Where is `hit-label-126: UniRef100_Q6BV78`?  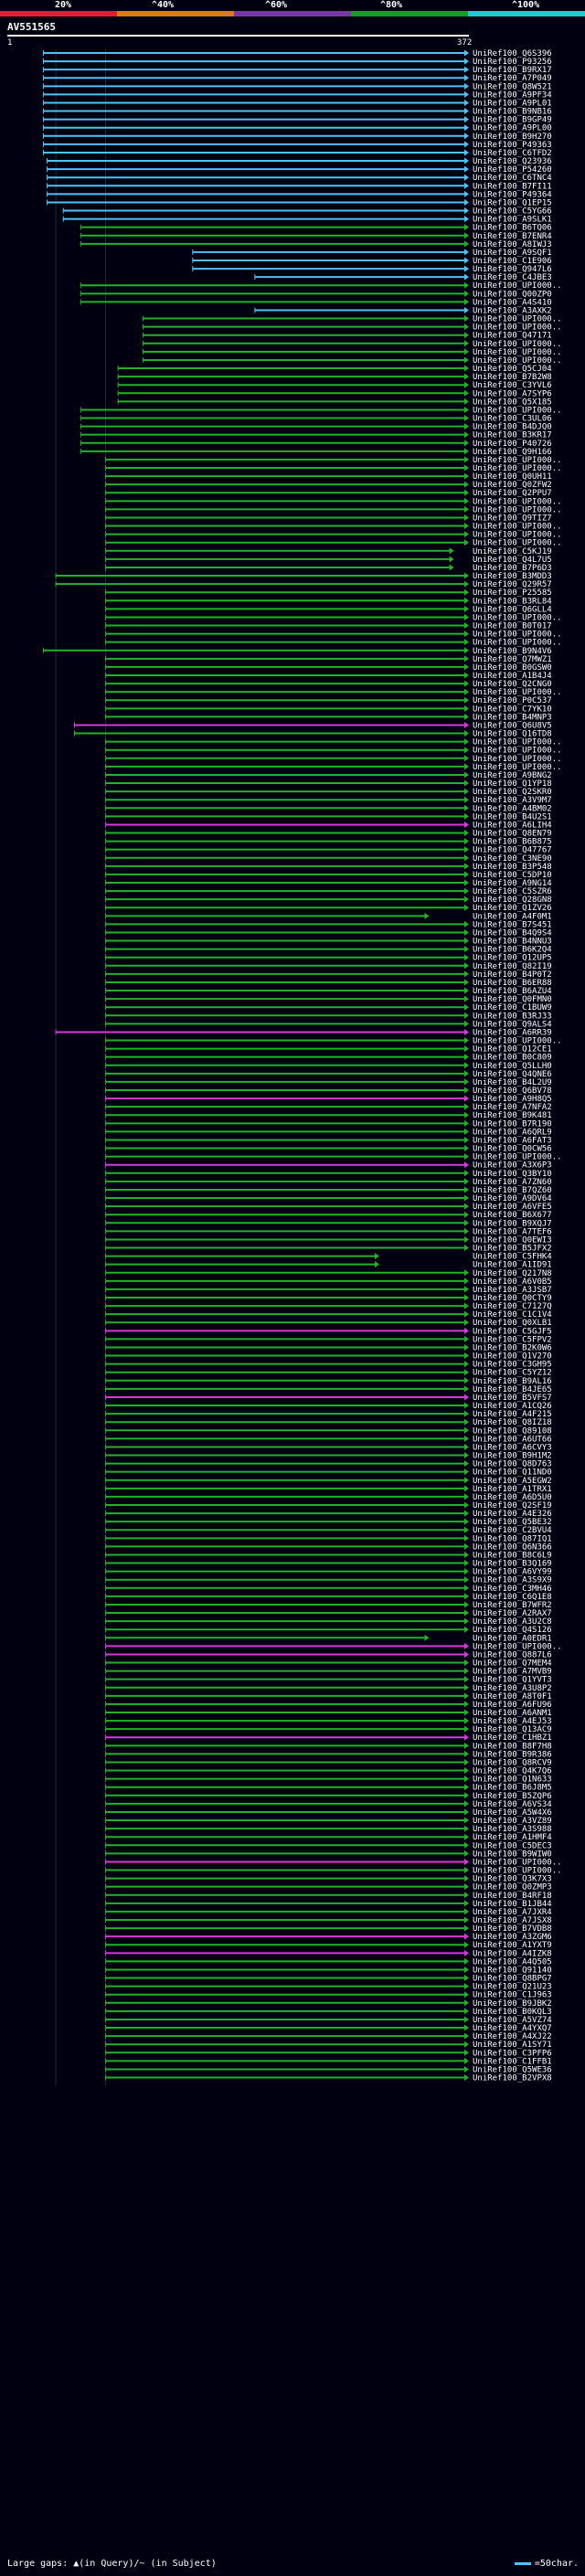 hit-label-126: UniRef100_Q6BV78 is located at coordinates (512, 1091).